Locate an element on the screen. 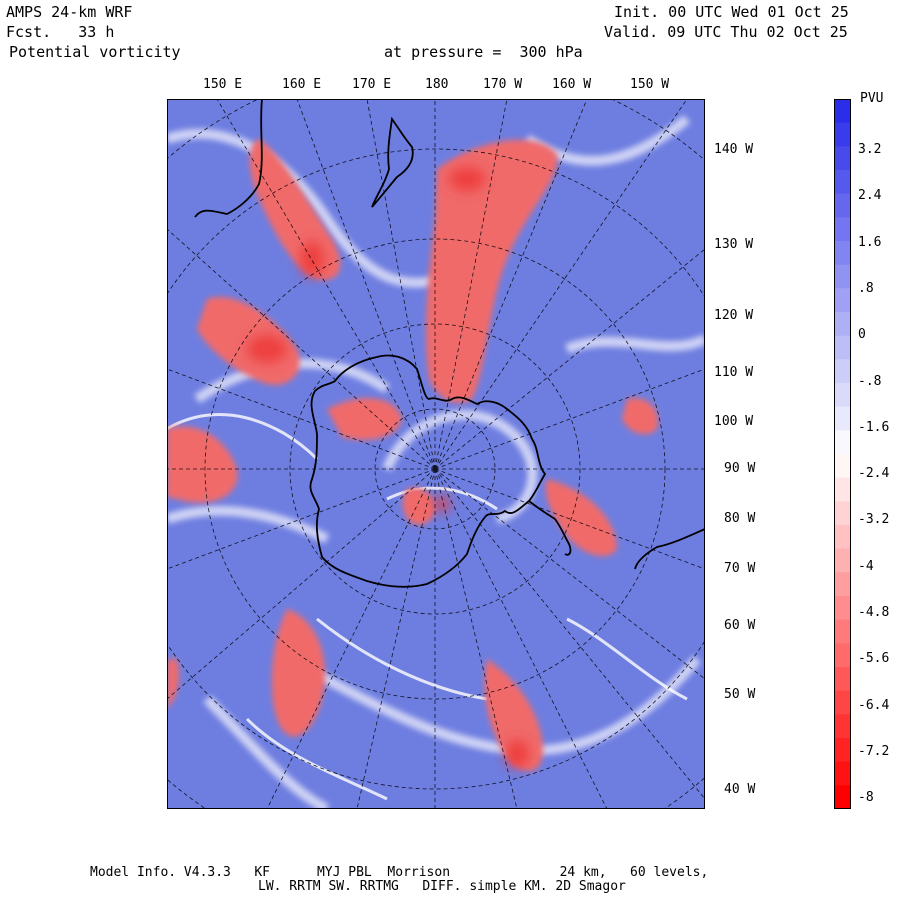  legend-label: -1.6 is located at coordinates (874, 427).